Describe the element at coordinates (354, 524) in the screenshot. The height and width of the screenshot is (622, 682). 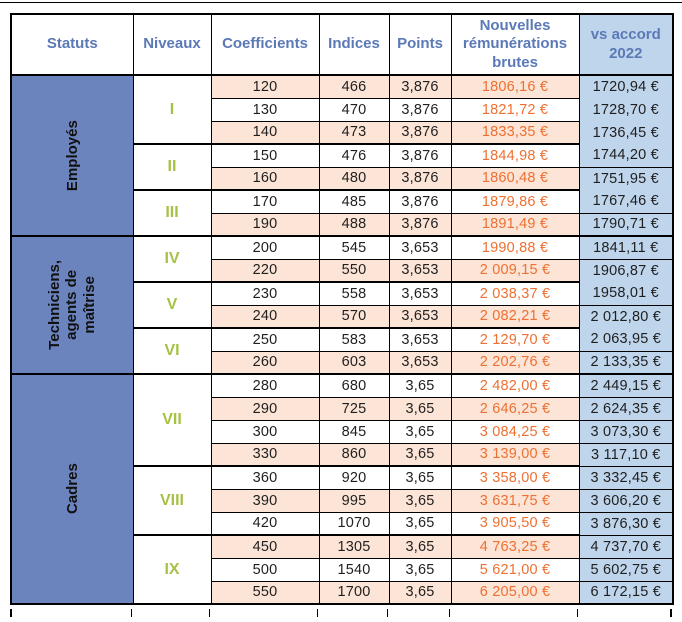
I see `indices-cell: 1070` at that location.